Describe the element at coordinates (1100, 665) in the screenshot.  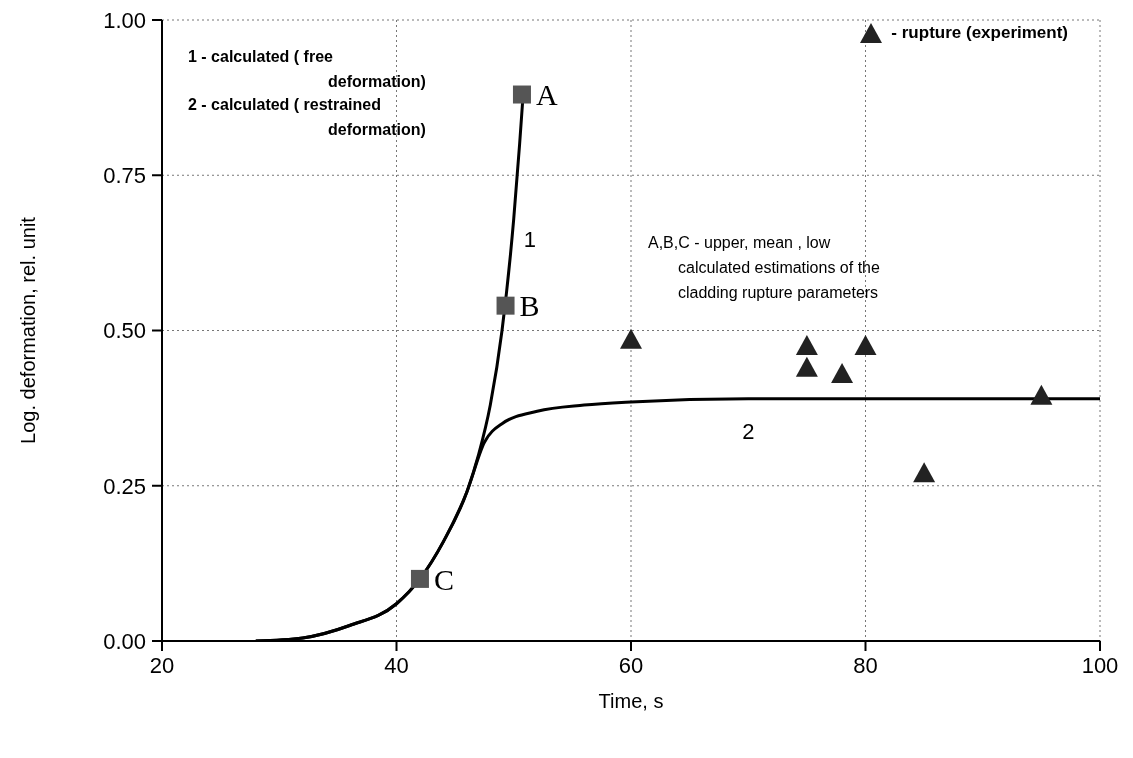
I see `x-tick-label: 100` at that location.